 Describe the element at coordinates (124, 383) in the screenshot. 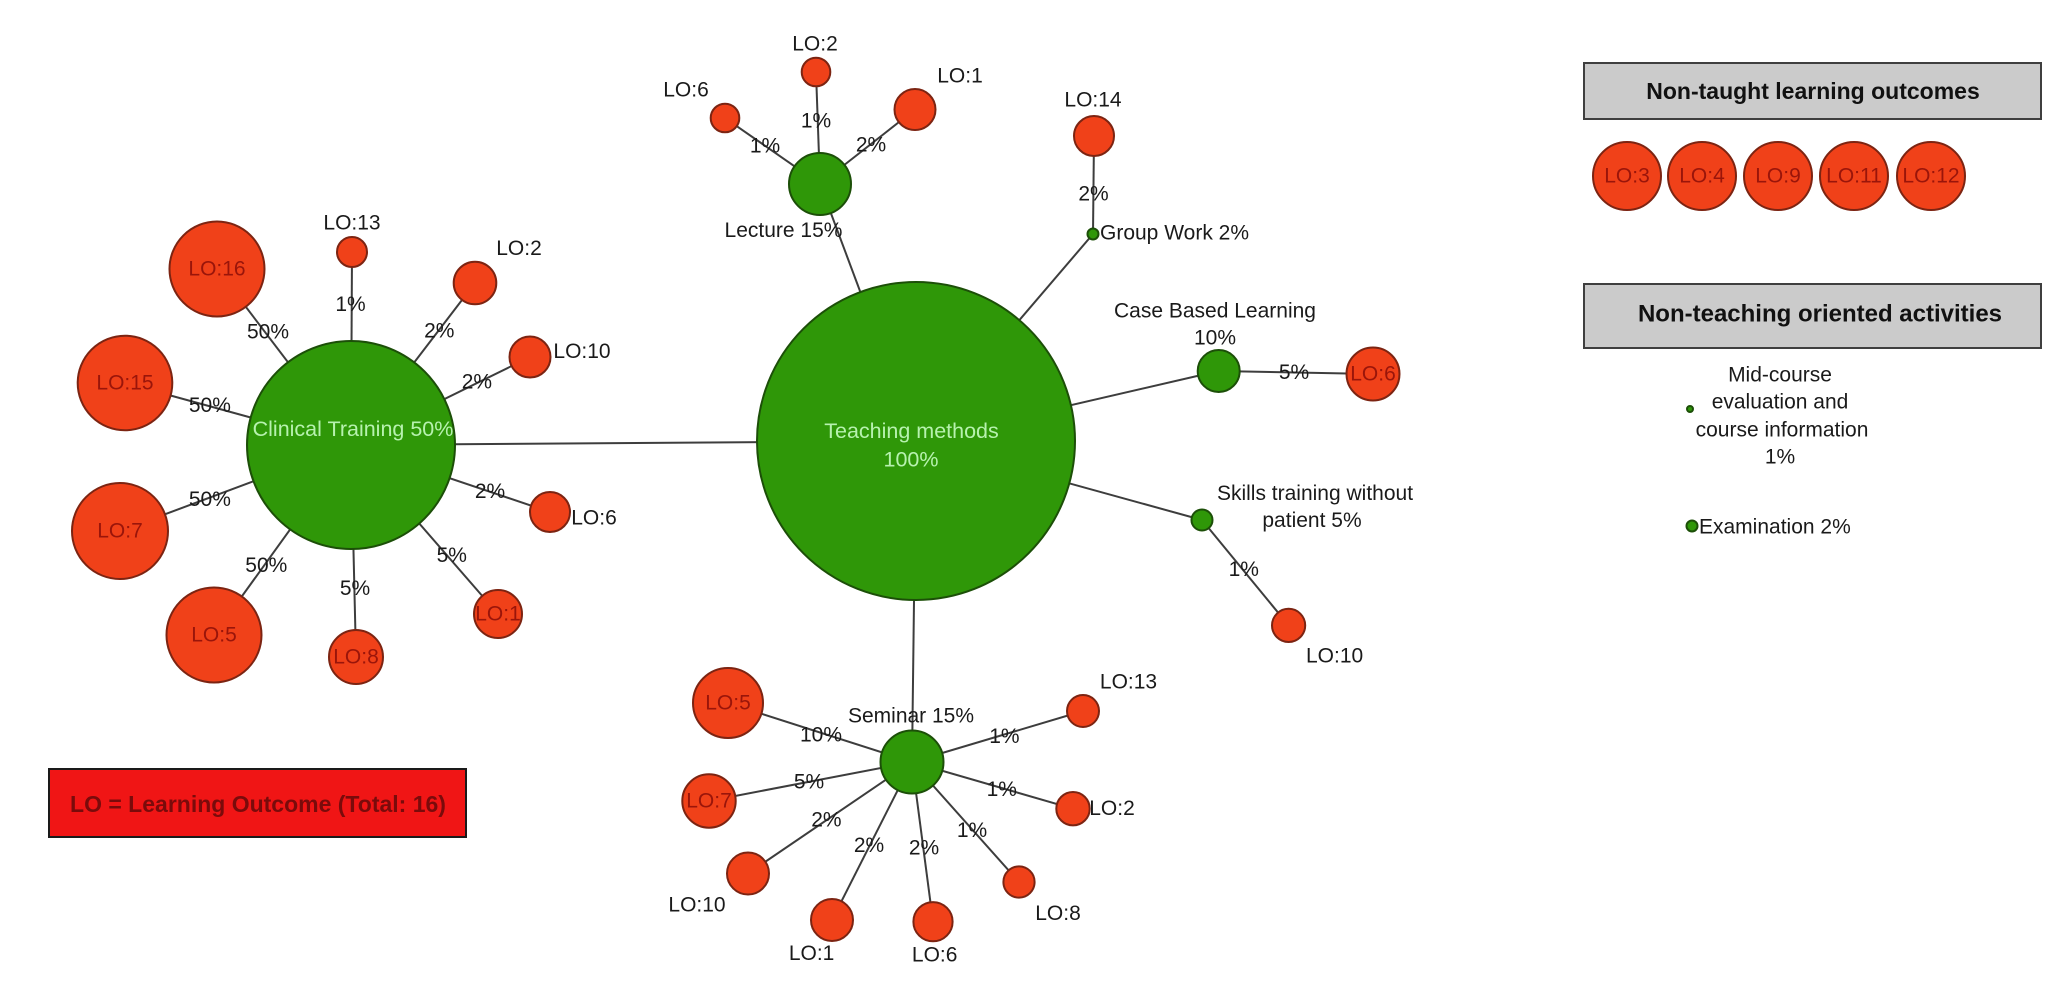

I see `svg-text: LO:15` at that location.